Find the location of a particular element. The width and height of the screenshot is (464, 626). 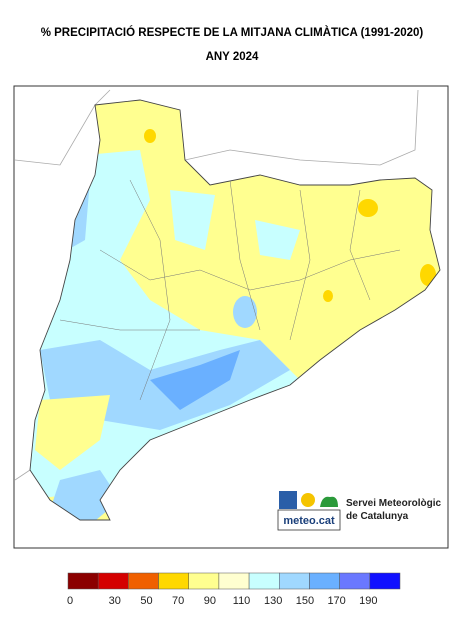

logo-brand: meteo.cat is located at coordinates (309, 521).